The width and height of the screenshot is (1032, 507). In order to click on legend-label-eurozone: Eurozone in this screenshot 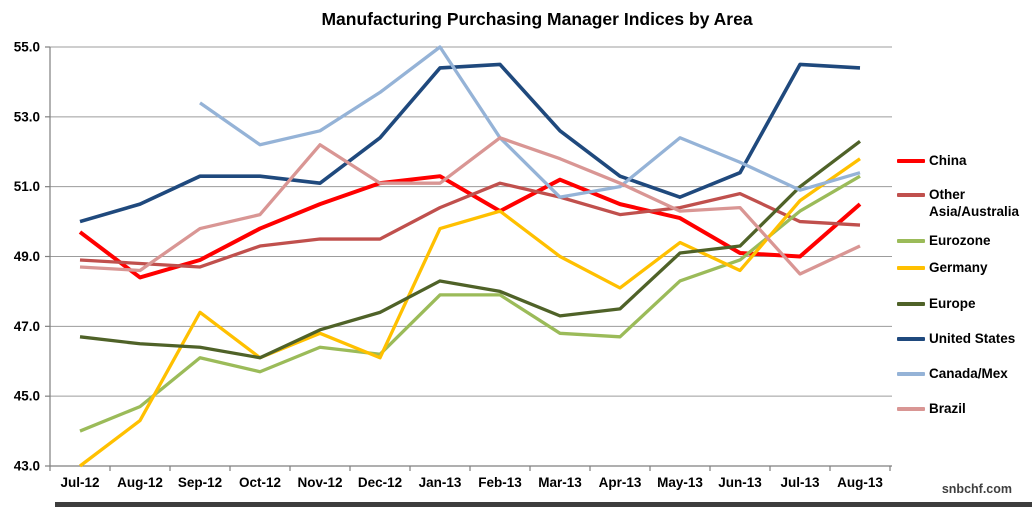, I will do `click(960, 240)`.